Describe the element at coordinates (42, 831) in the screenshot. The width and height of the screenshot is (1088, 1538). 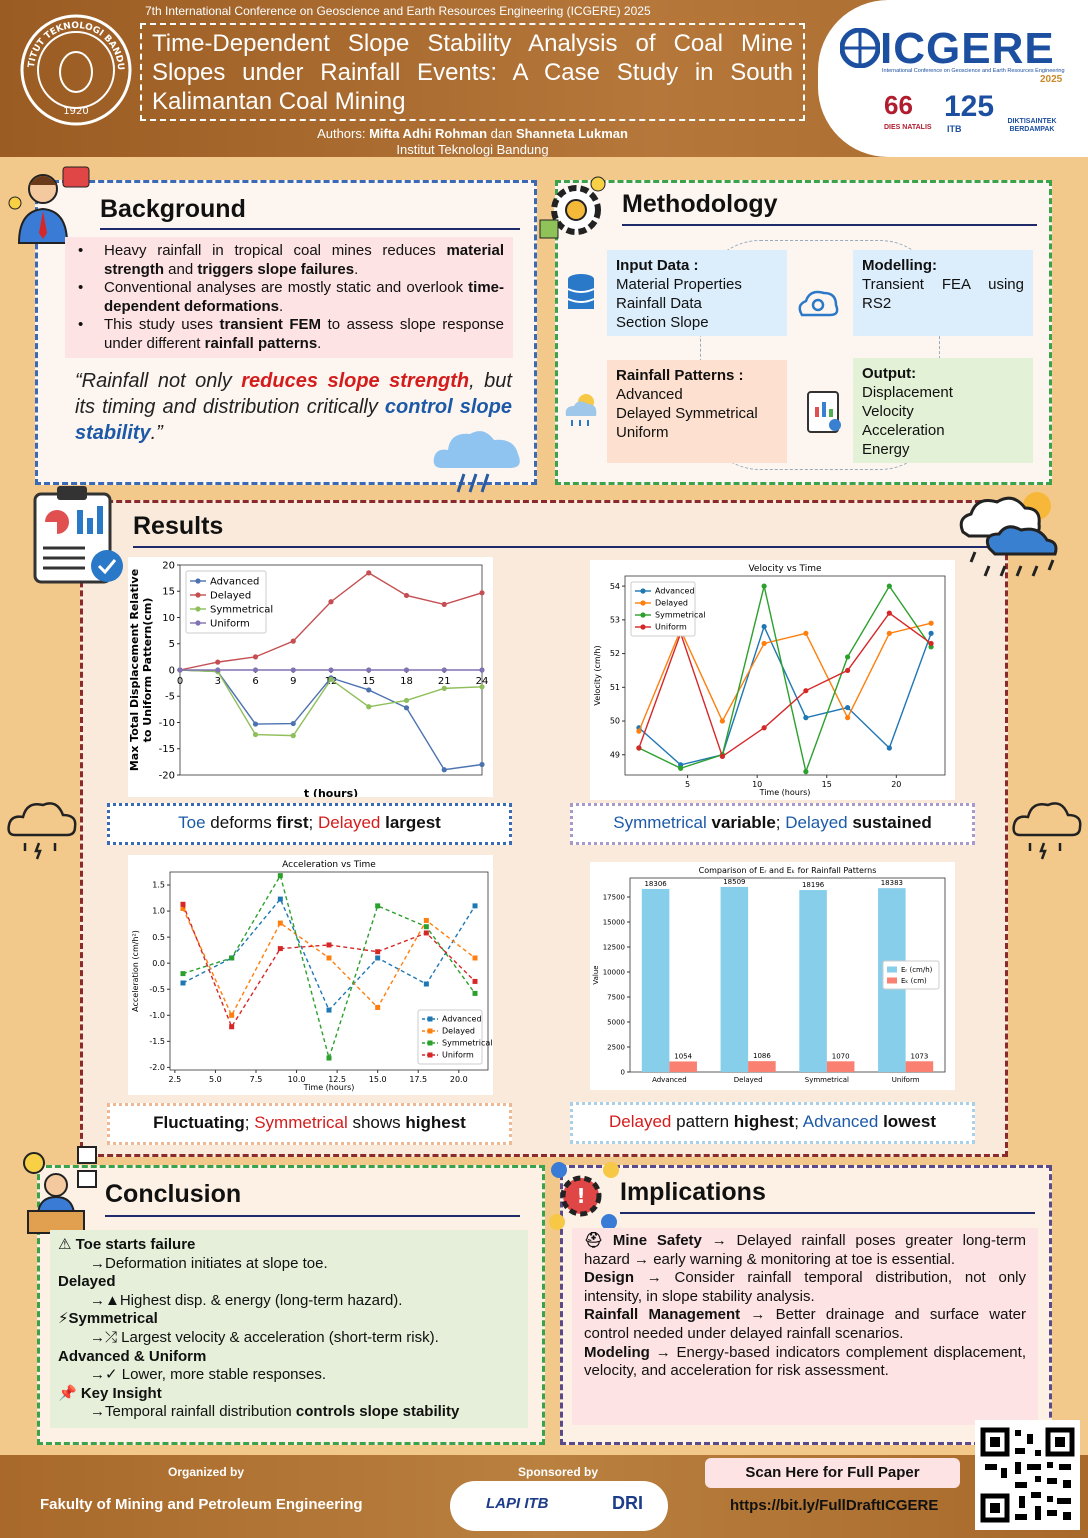
I see `rain-icon-left` at that location.